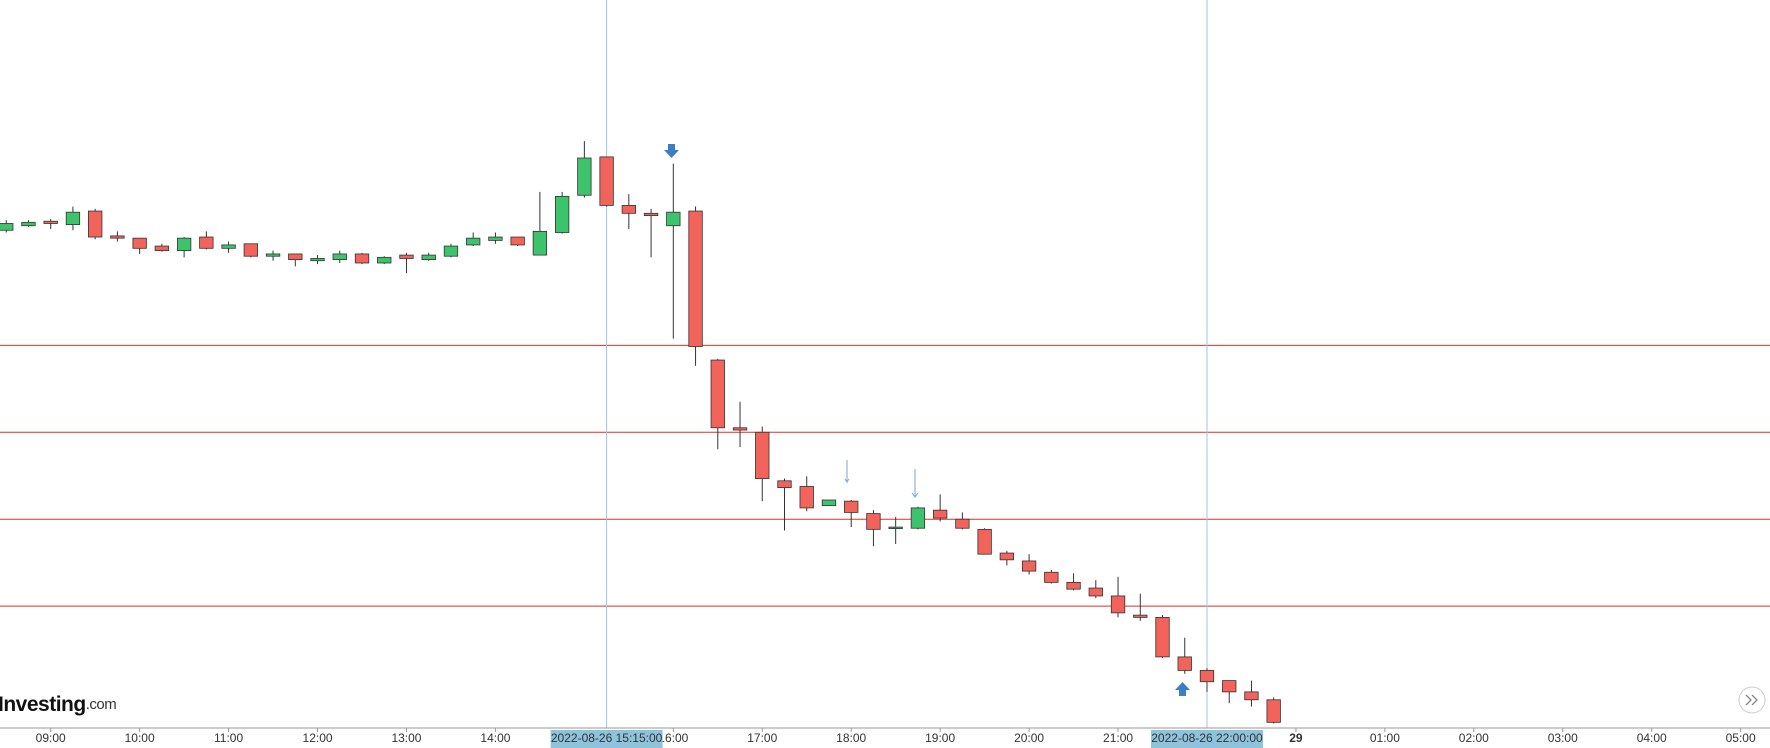 The width and height of the screenshot is (1770, 748). What do you see at coordinates (881, 479) in the screenshot?
I see `hollow-arrow` at bounding box center [881, 479].